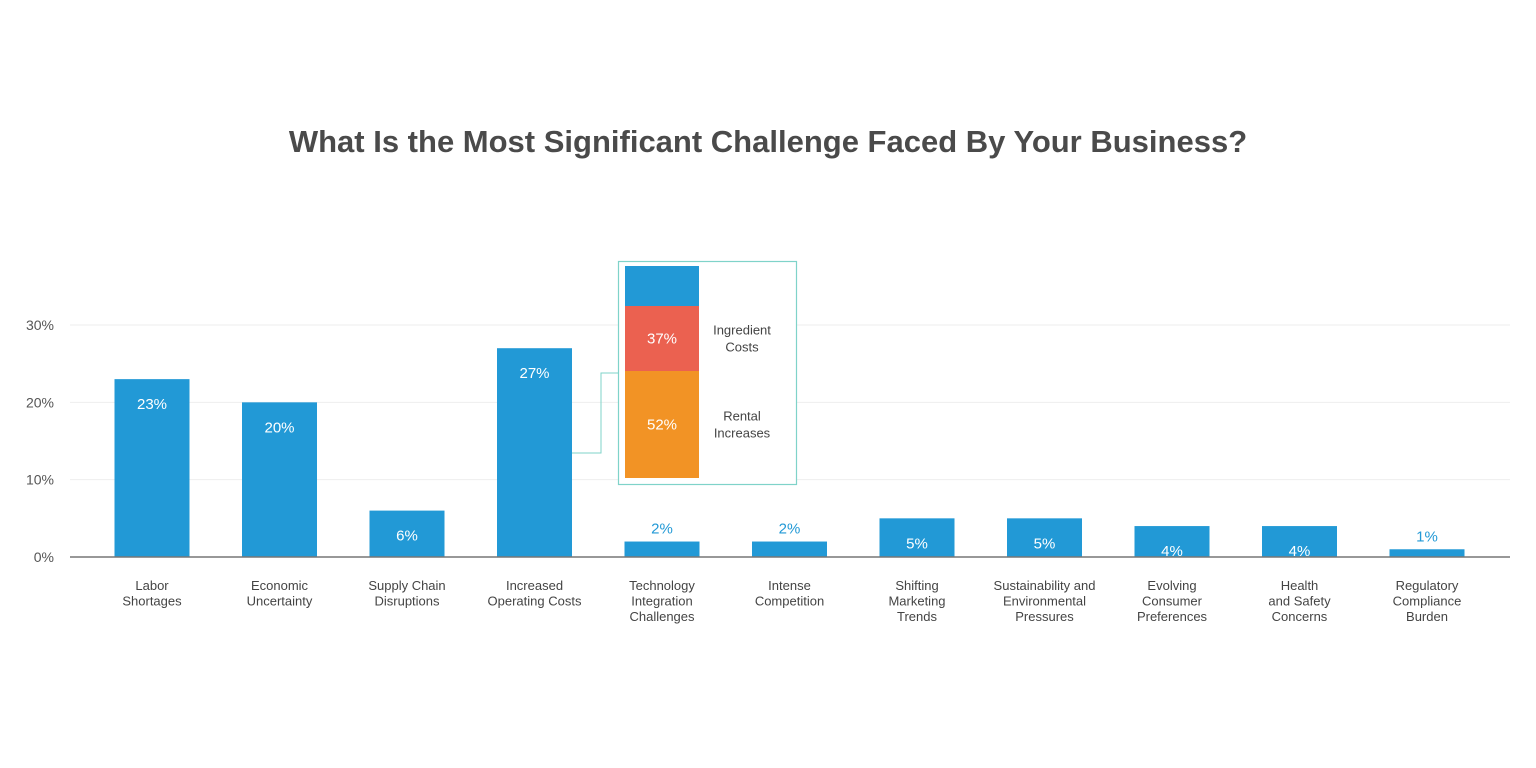  What do you see at coordinates (280, 585) in the screenshot?
I see `x-tick-label: Economic` at bounding box center [280, 585].